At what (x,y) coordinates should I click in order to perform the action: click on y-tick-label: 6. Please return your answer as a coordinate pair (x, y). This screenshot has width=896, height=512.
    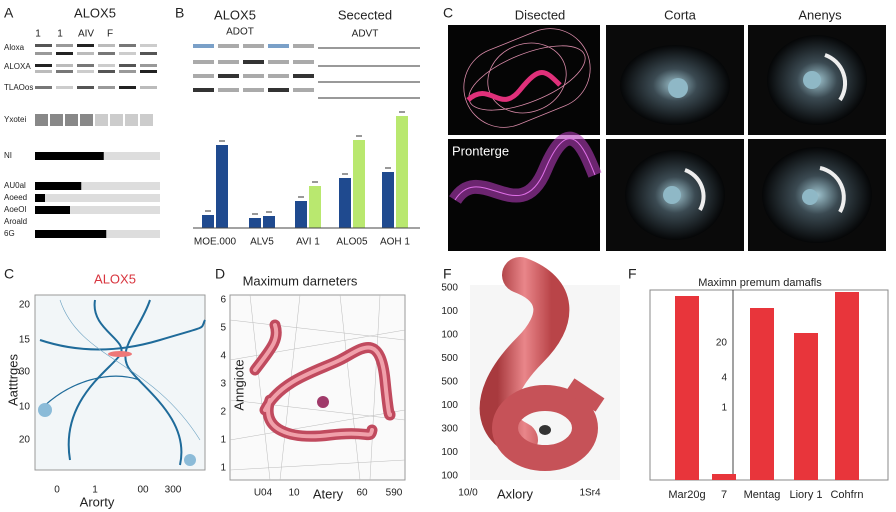
    Looking at the image, I should click on (223, 300).